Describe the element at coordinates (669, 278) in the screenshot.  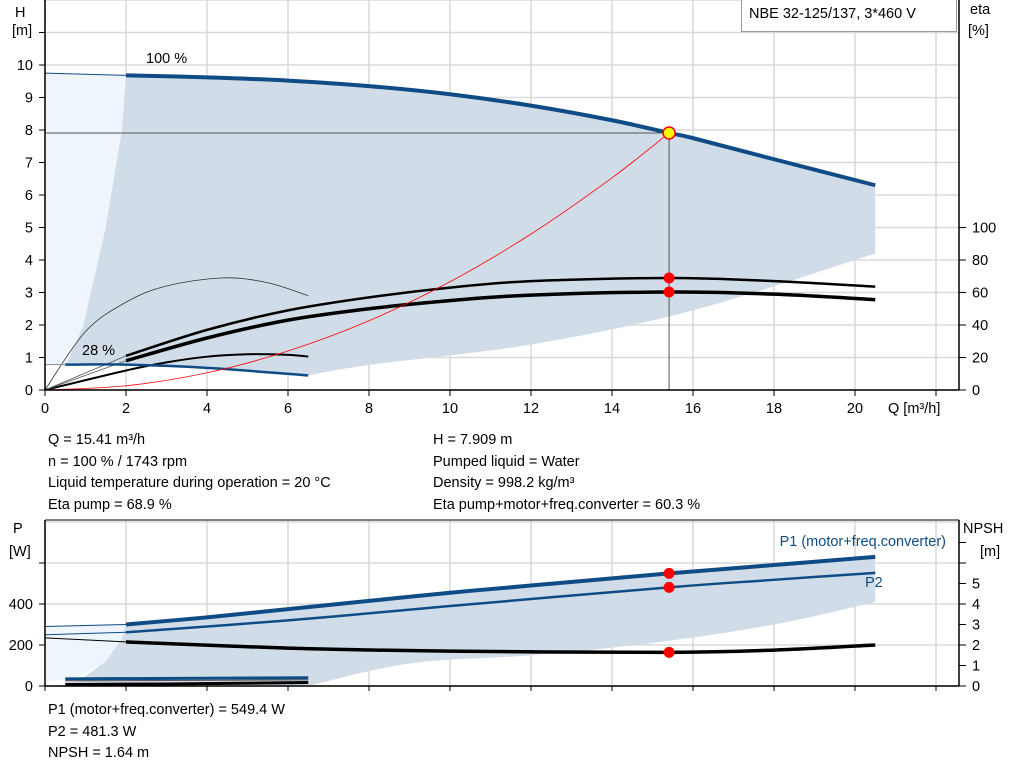
I see `duty-point-eta-pump` at that location.